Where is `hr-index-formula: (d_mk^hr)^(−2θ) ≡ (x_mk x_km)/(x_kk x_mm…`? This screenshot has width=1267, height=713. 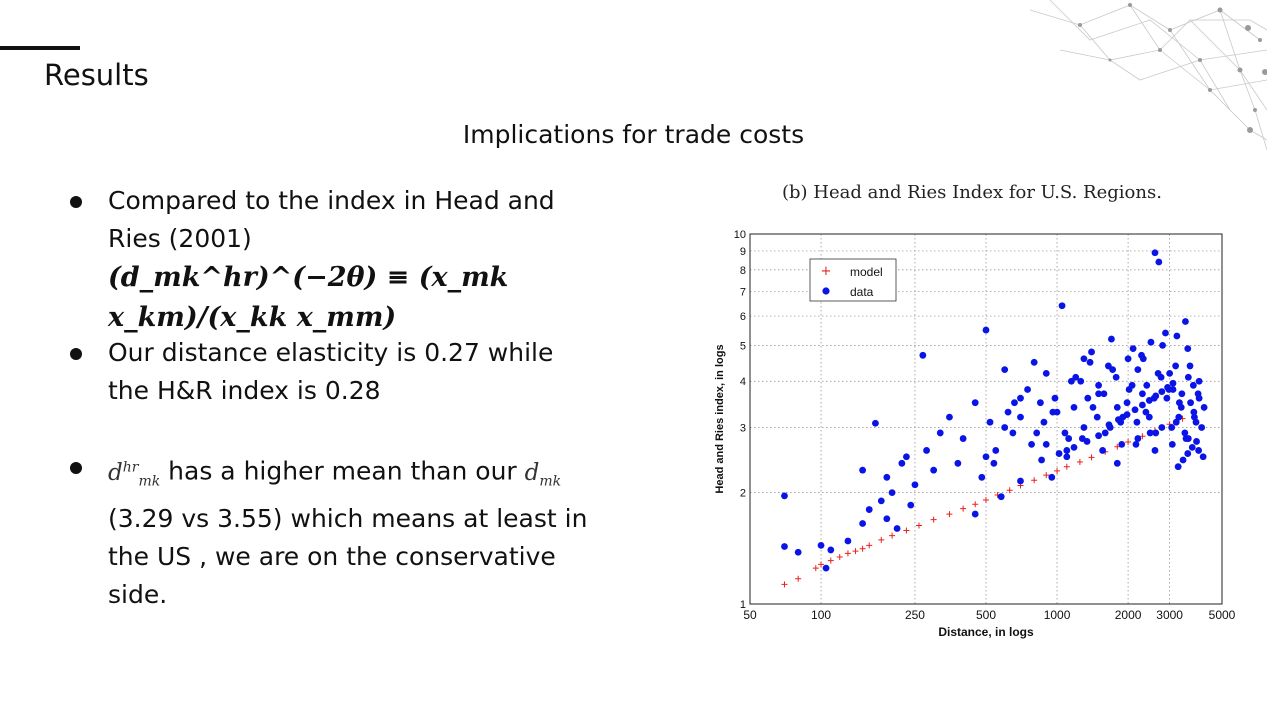
hr-index-formula: (d_mk^hr)^(−2θ) ≡ (x_mk x_km)/(x_kk x_mm… is located at coordinates (349, 298).